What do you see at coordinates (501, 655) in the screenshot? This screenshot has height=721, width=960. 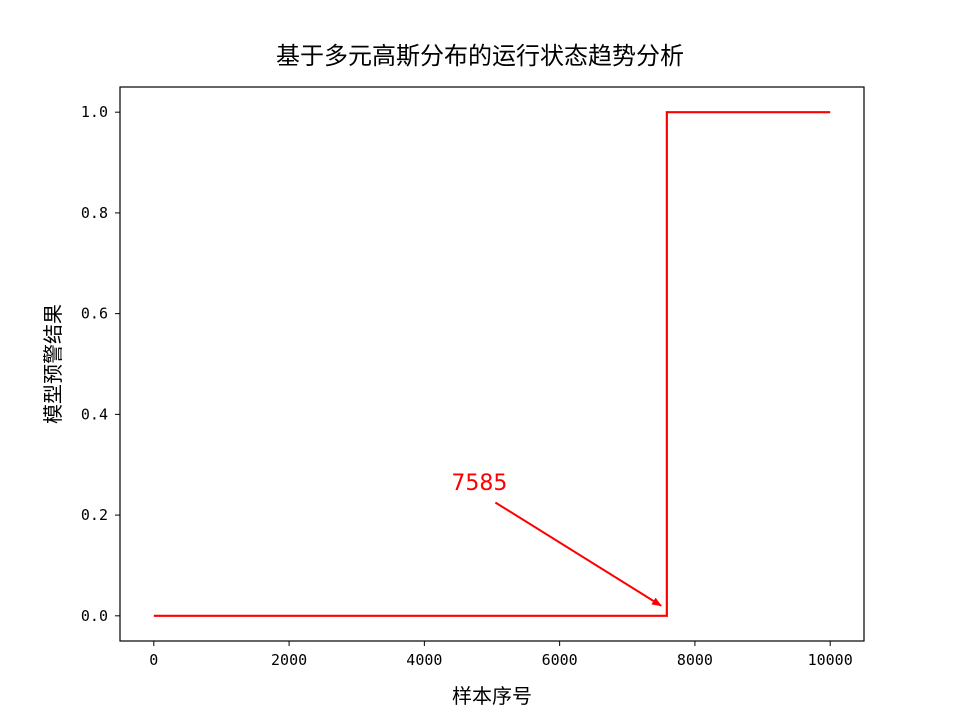 I see `x-axis-ticks: 0 2000 4000 6000 8000 10000` at bounding box center [501, 655].